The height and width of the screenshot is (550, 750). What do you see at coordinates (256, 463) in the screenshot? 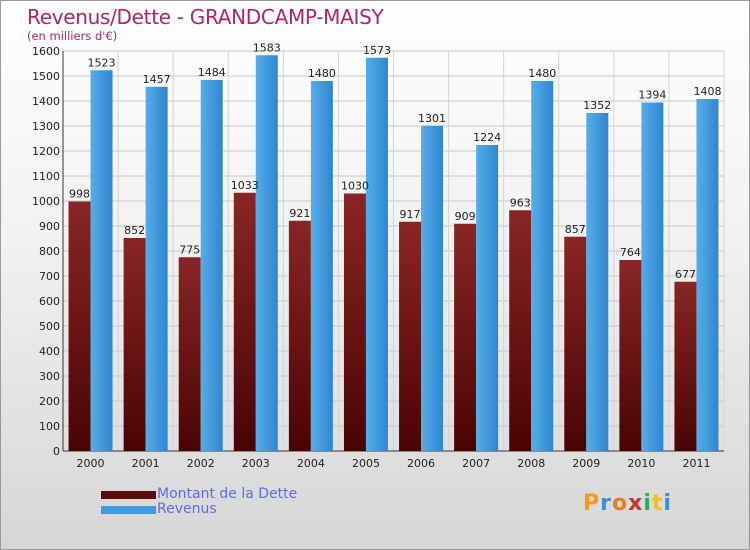
I see `x-tick-label: 2003` at bounding box center [256, 463].